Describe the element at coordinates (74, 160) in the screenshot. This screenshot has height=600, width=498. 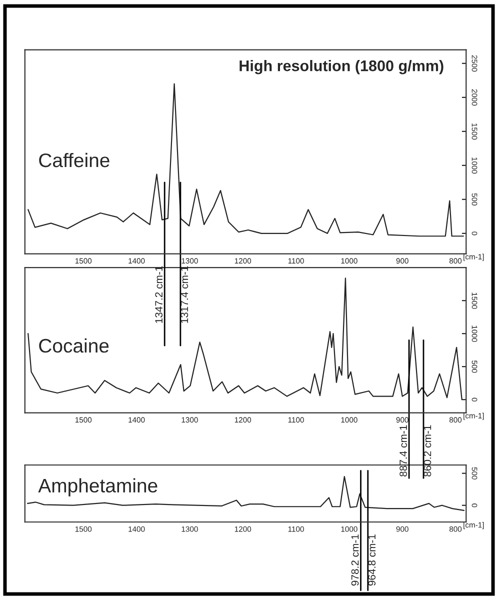
I see `text: Caffeine` at that location.